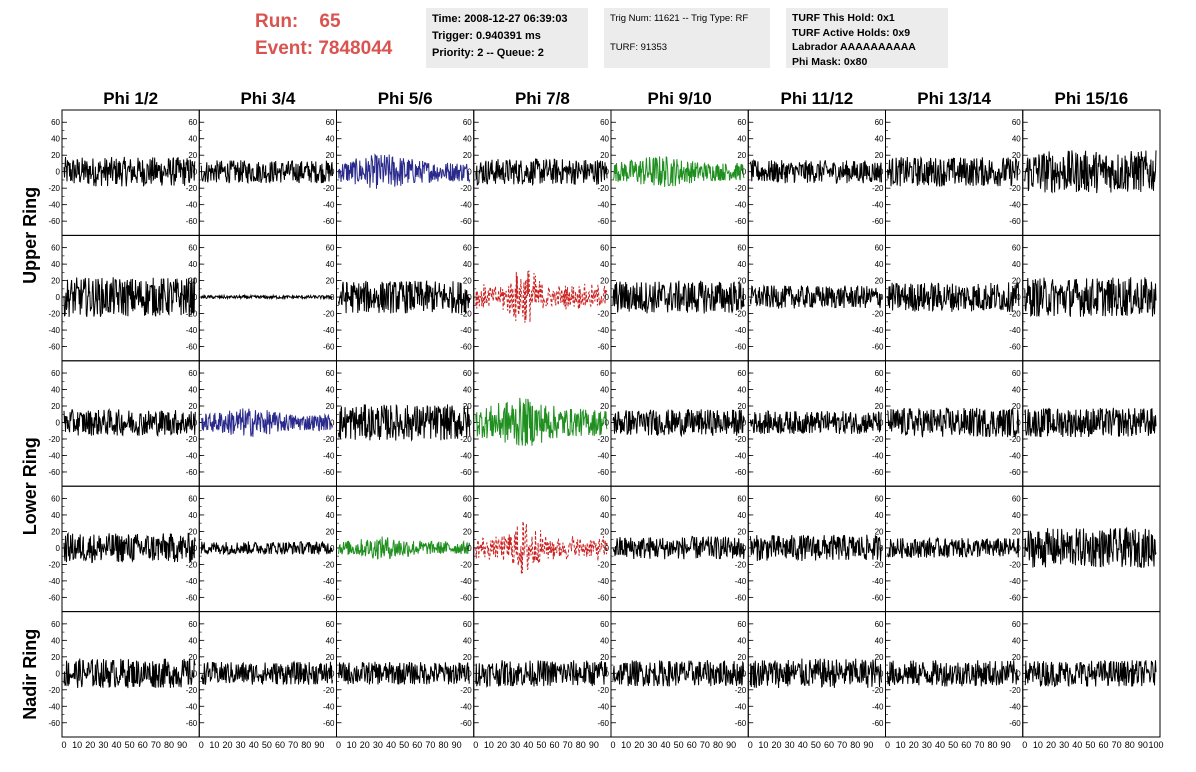  Describe the element at coordinates (261, 423) in the screenshot. I see `panel-r3-c2: -60 -40 -20 0 20 40 60` at that location.